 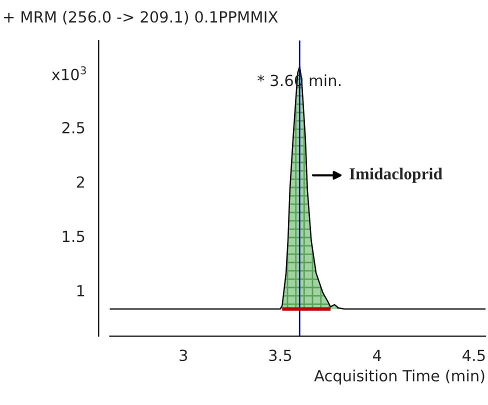 I want to click on x-axis-title: Acquisition Time (min), so click(x=399, y=377).